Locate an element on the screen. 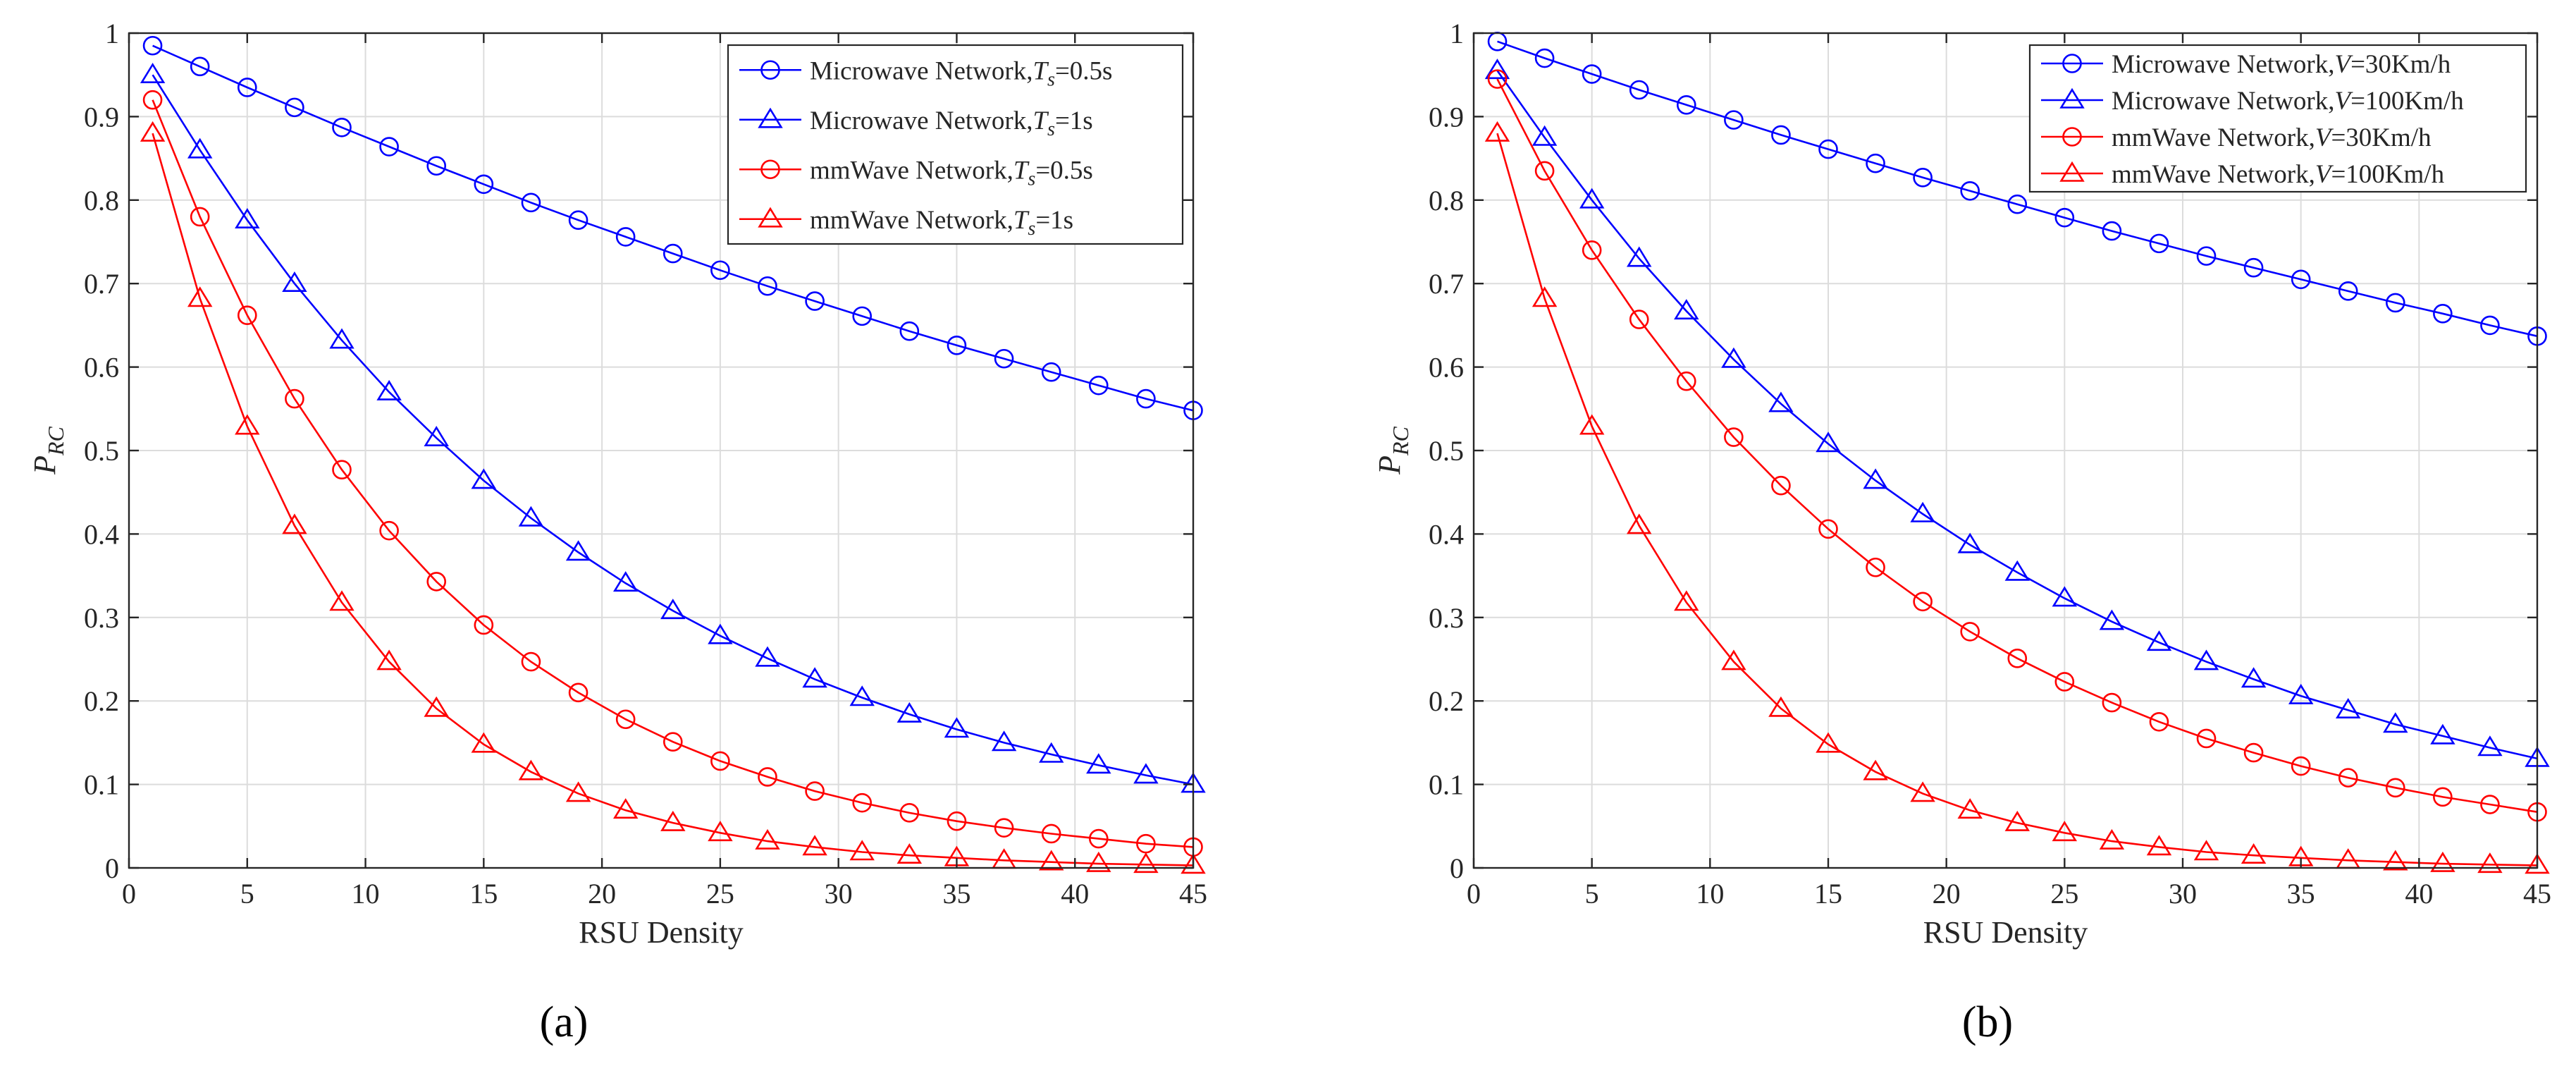  y-axis-label: PRC is located at coordinates (1392, 450).